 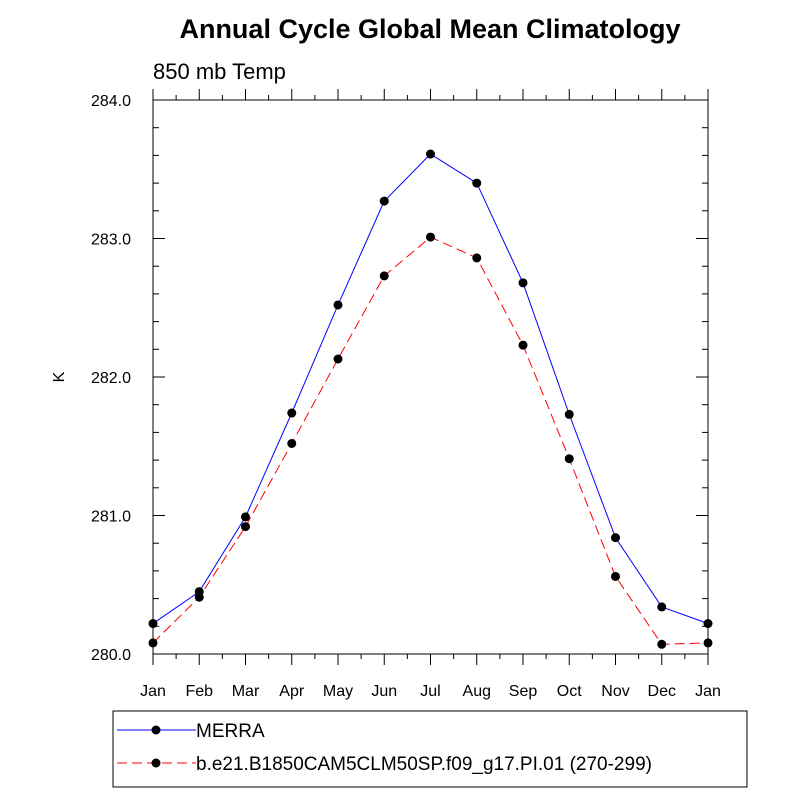 What do you see at coordinates (523, 691) in the screenshot?
I see `x-tick-label: Sep` at bounding box center [523, 691].